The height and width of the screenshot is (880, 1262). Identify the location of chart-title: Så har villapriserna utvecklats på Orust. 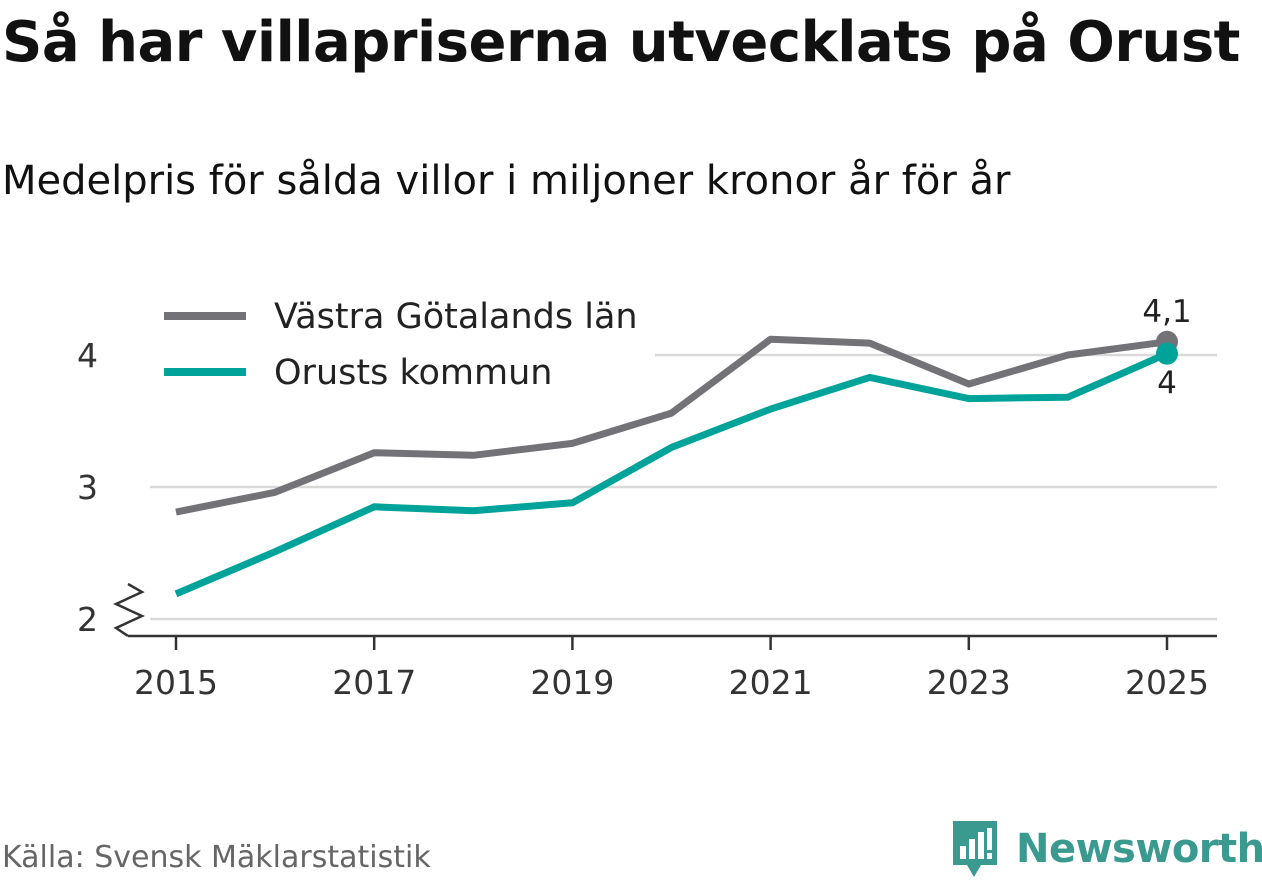
(621, 42).